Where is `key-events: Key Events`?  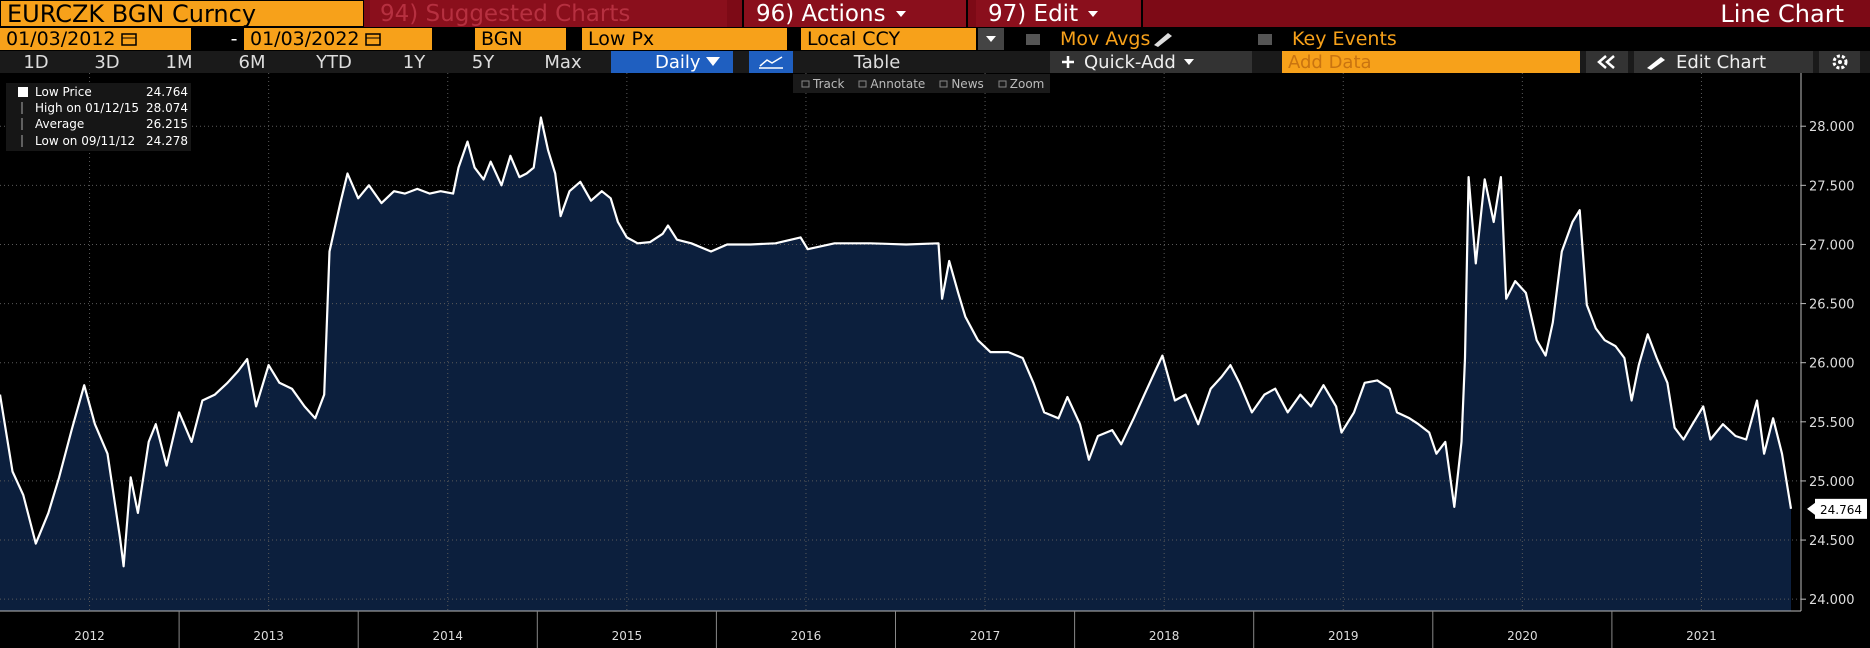 key-events: Key Events is located at coordinates (1344, 39).